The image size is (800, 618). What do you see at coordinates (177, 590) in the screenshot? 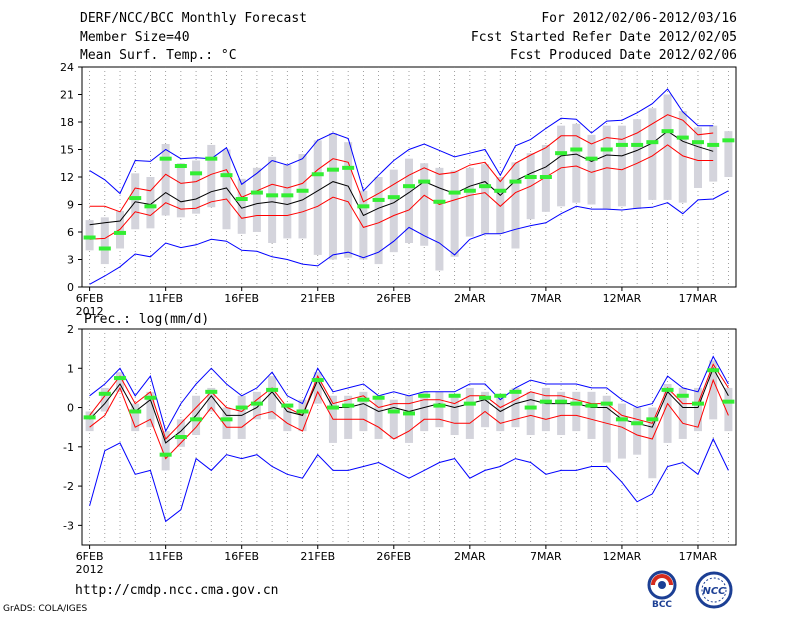
I see `source-url: http://cmdp.ncc.cma.gov.cn` at bounding box center [177, 590].